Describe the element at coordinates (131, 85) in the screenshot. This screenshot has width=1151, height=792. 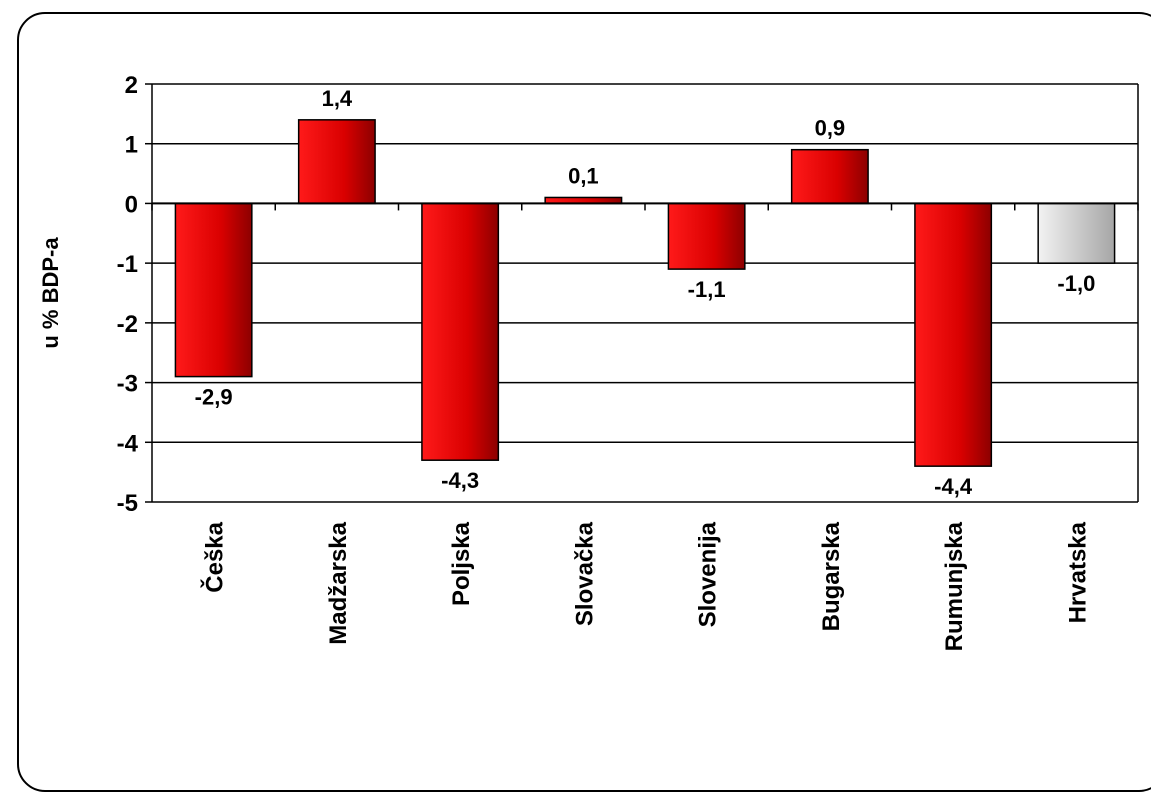
I see `y-tick-label: 2` at that location.